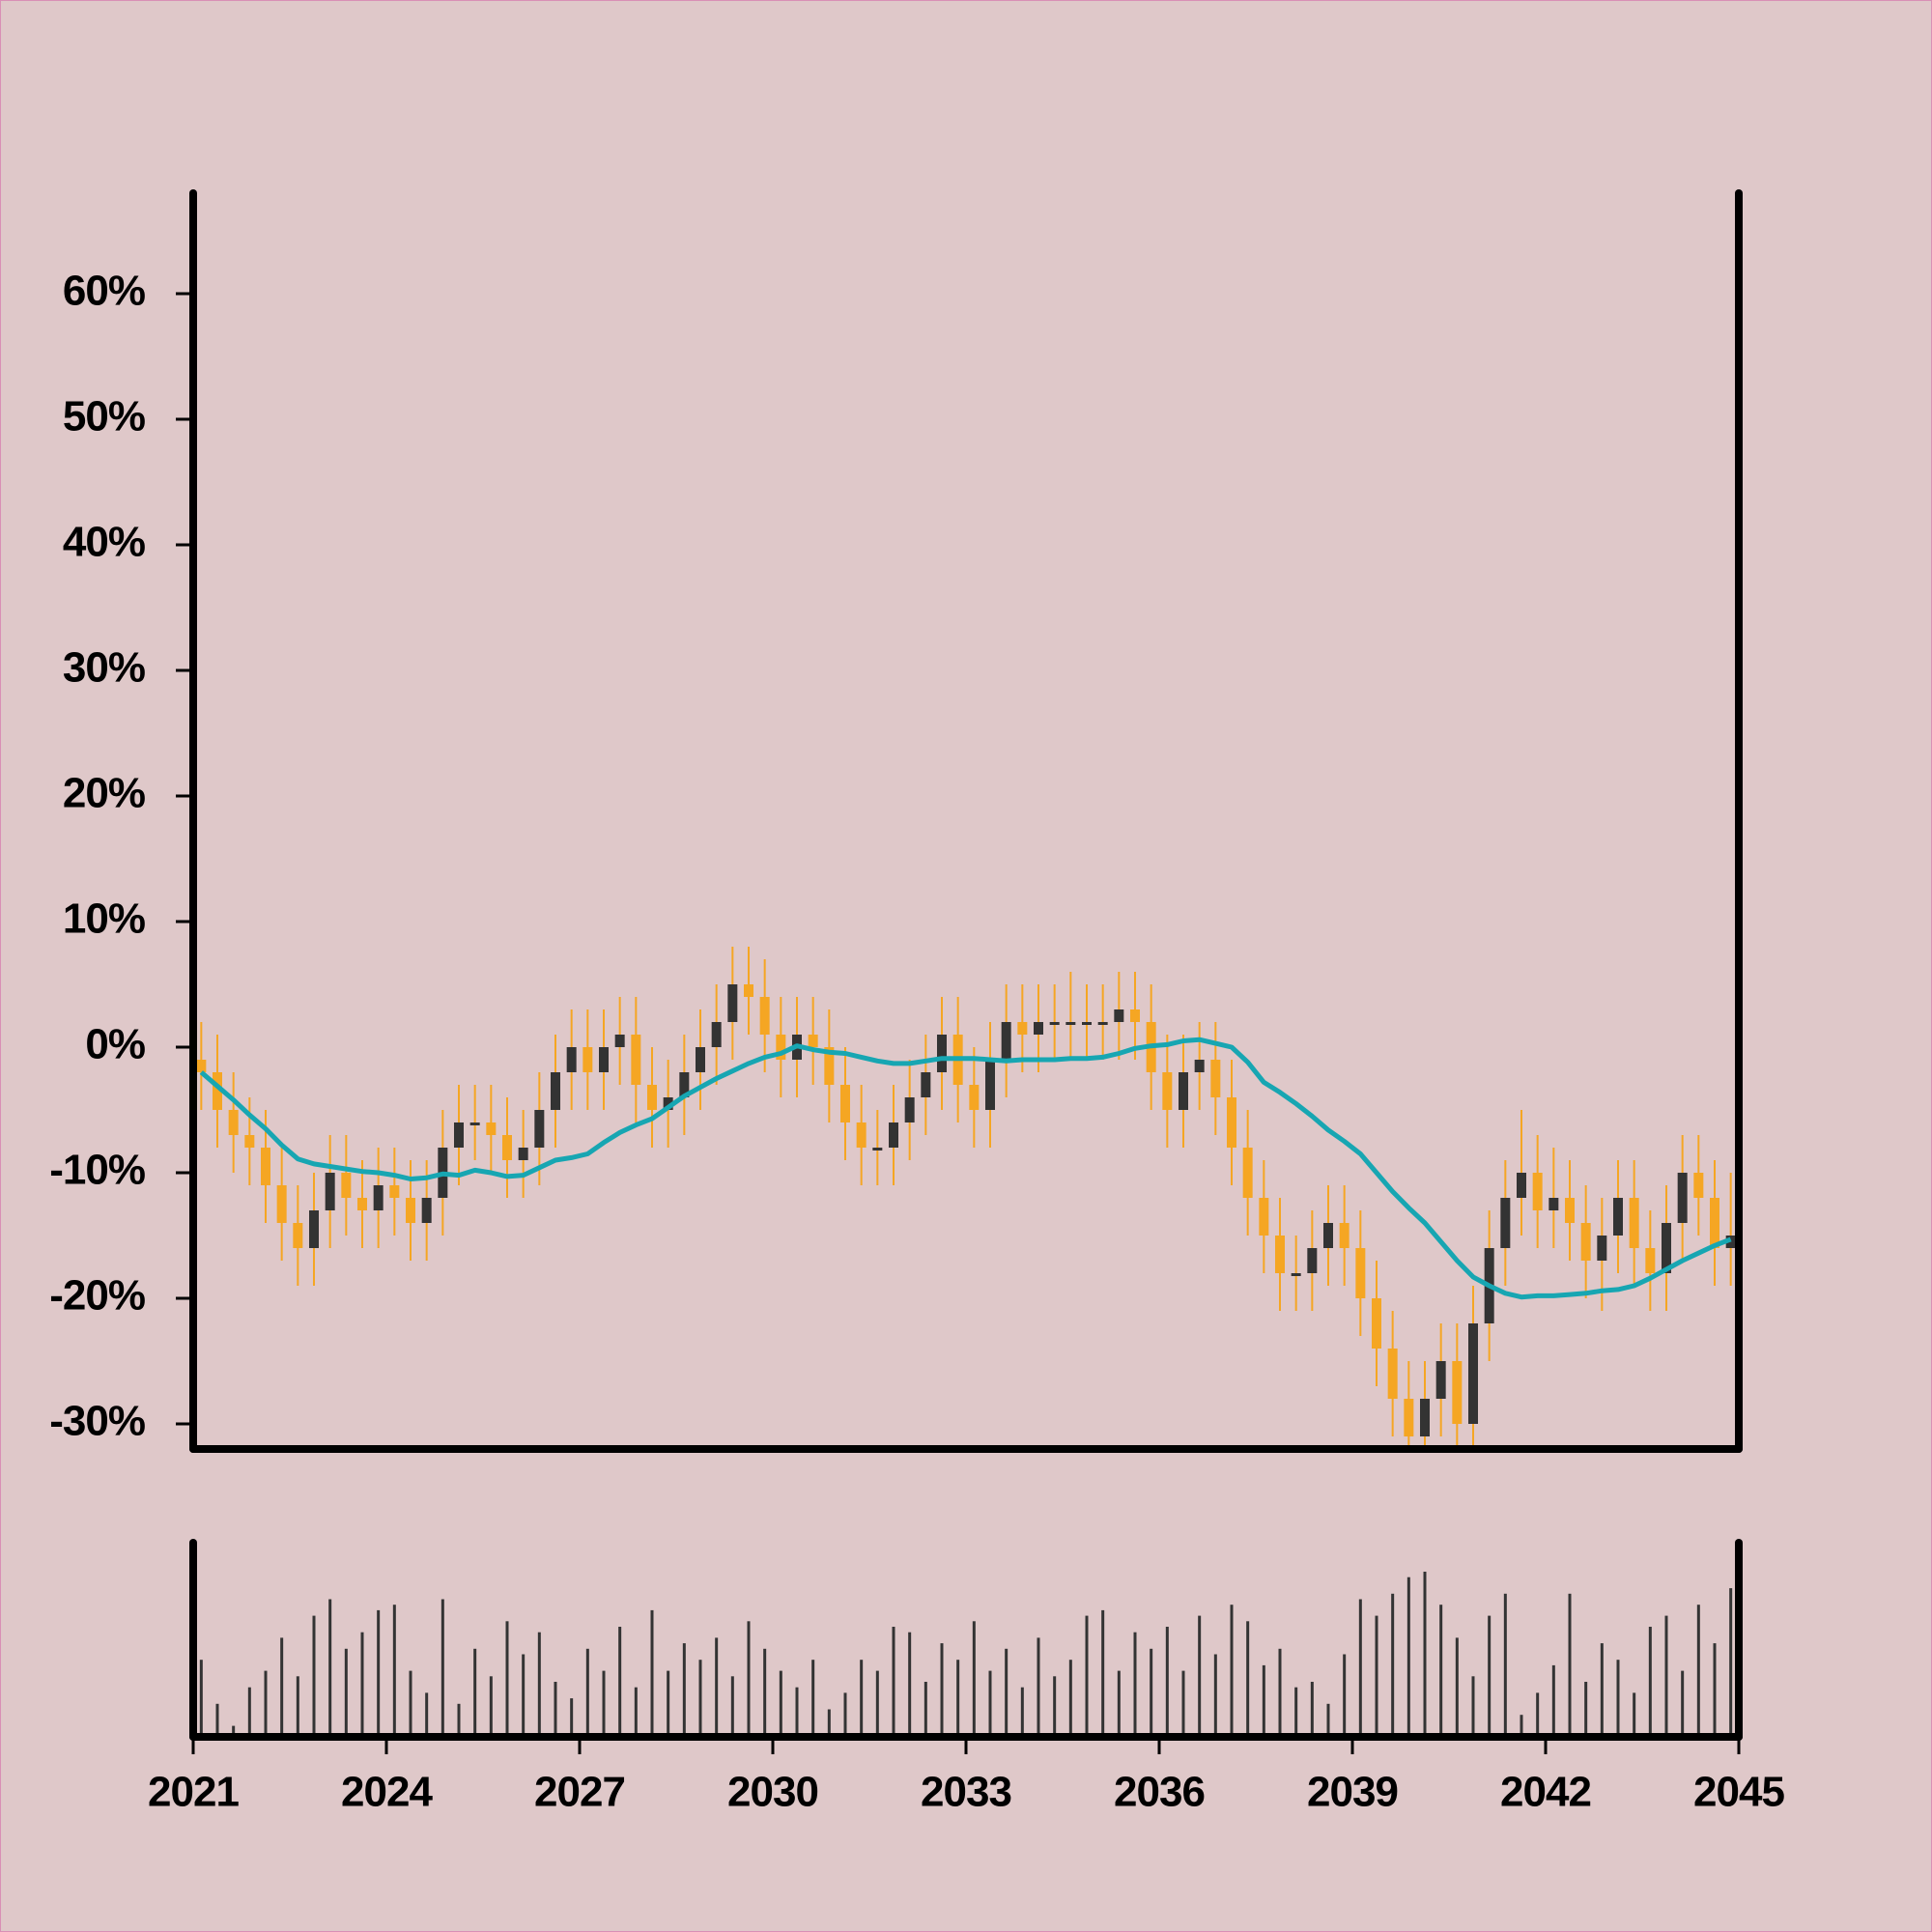 The width and height of the screenshot is (1932, 1932). I want to click on y-tick-label: 30%, so click(104, 668).